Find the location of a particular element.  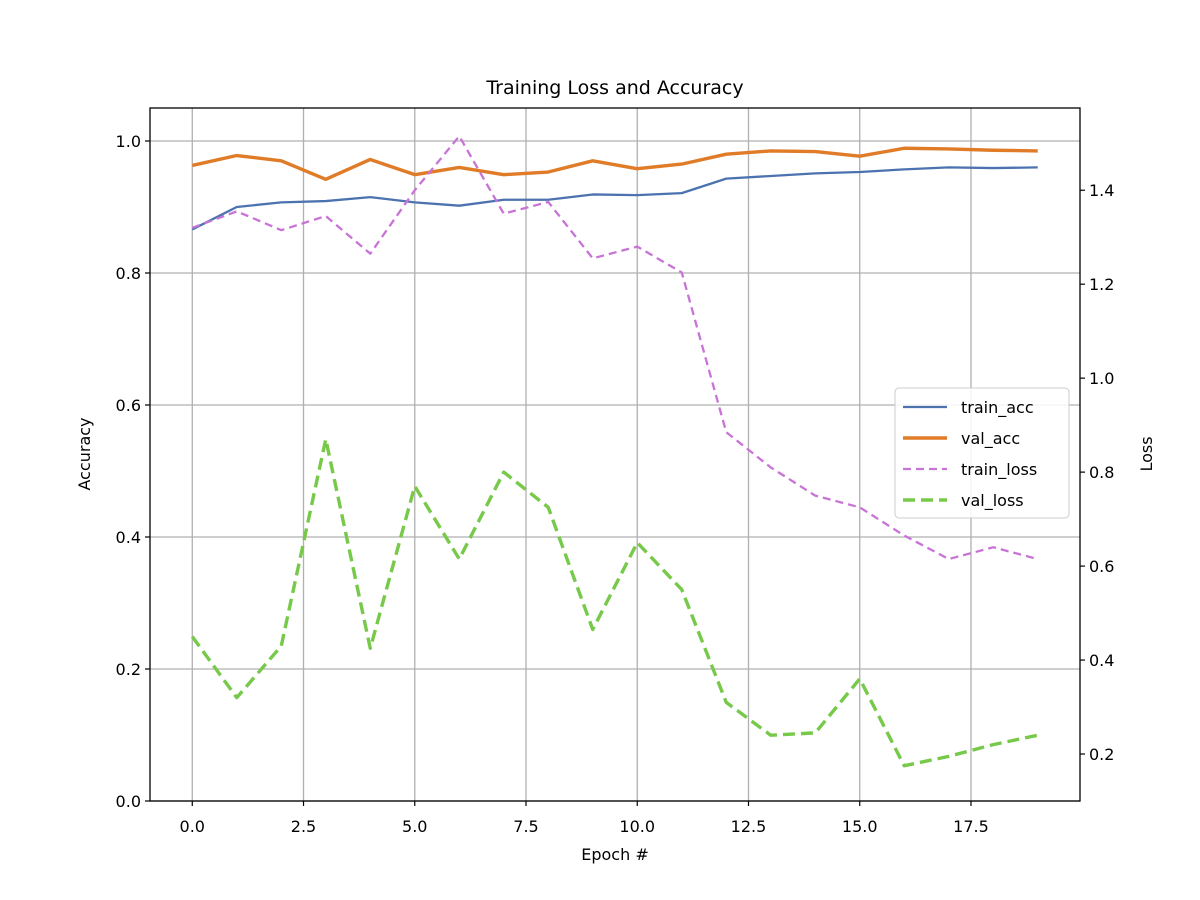

legend-label: val_acc is located at coordinates (990, 439).